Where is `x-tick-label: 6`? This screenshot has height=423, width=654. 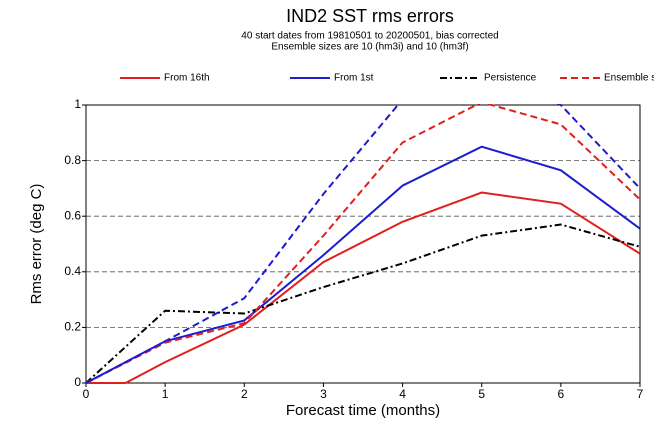
x-tick-label: 6 is located at coordinates (561, 394).